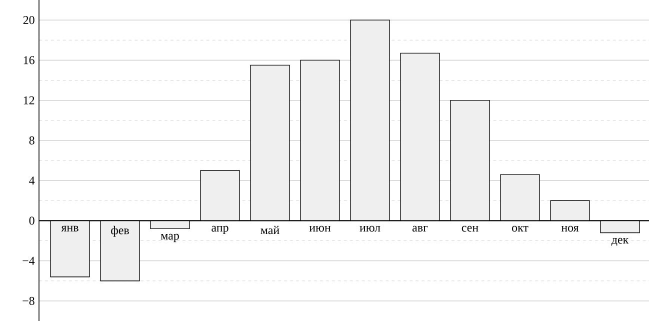 This screenshot has width=649, height=321. Describe the element at coordinates (169, 238) in the screenshot. I see `x-tick-label: мар` at that location.